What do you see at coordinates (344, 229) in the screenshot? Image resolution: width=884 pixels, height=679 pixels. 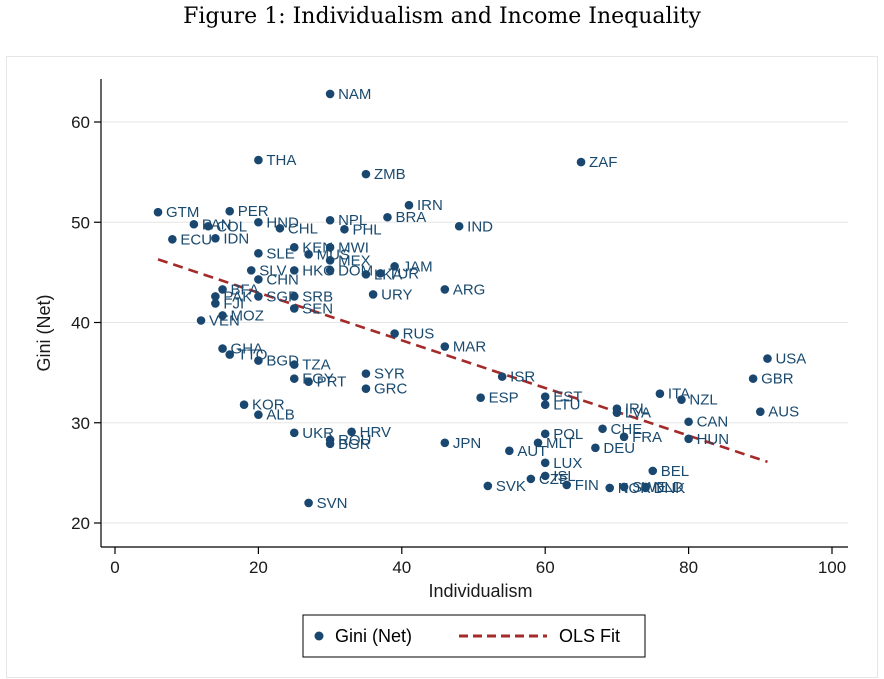 I see `point-phl` at bounding box center [344, 229].